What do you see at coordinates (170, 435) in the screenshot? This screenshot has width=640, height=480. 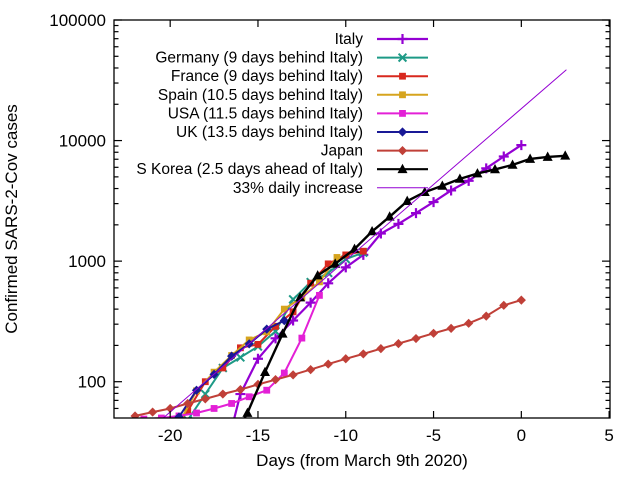 I see `x-tick-label: -20` at bounding box center [170, 435].